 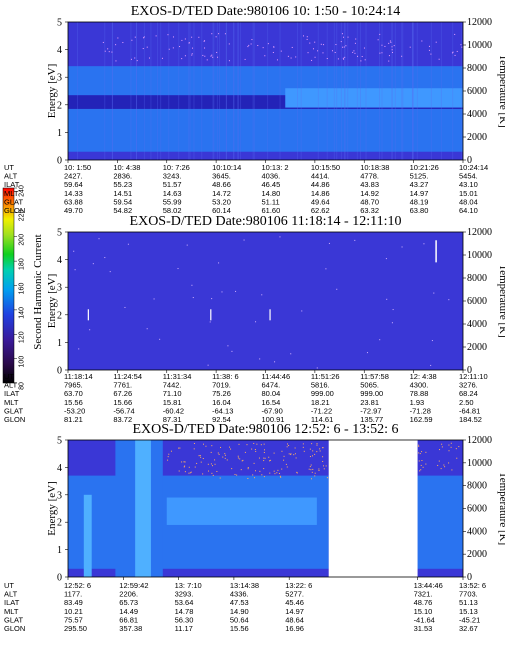 I want to click on table-cell: 51.11, so click(x=271, y=201).